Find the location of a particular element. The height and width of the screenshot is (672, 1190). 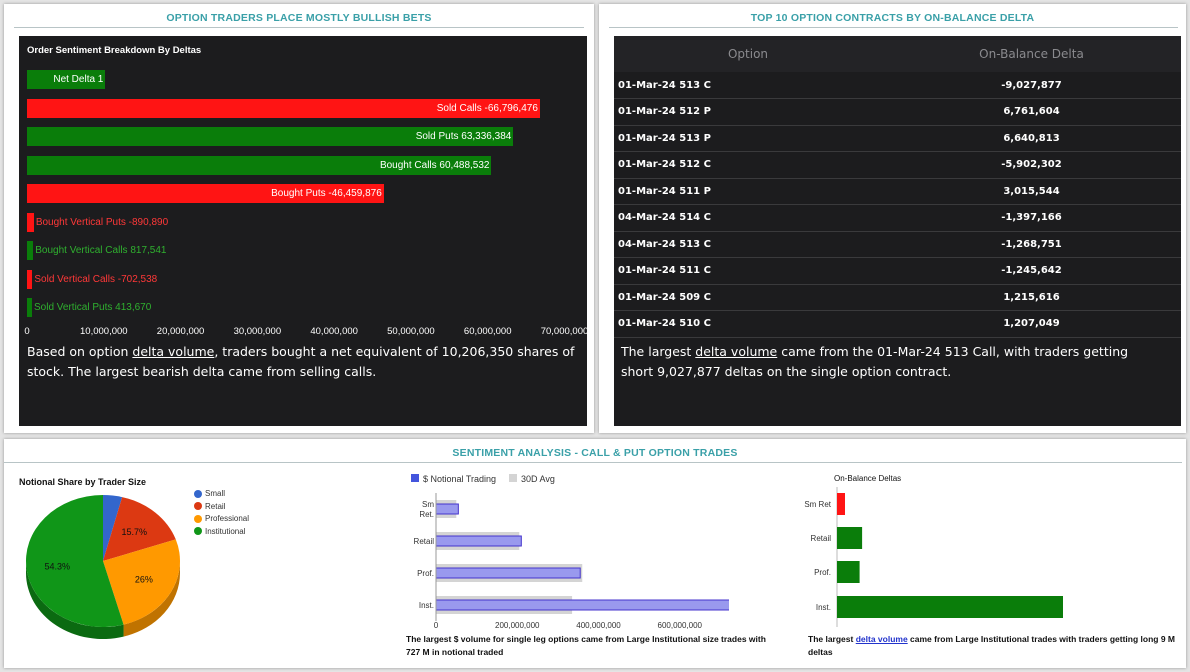

pie-slice-label: 54.3% is located at coordinates (57, 566).